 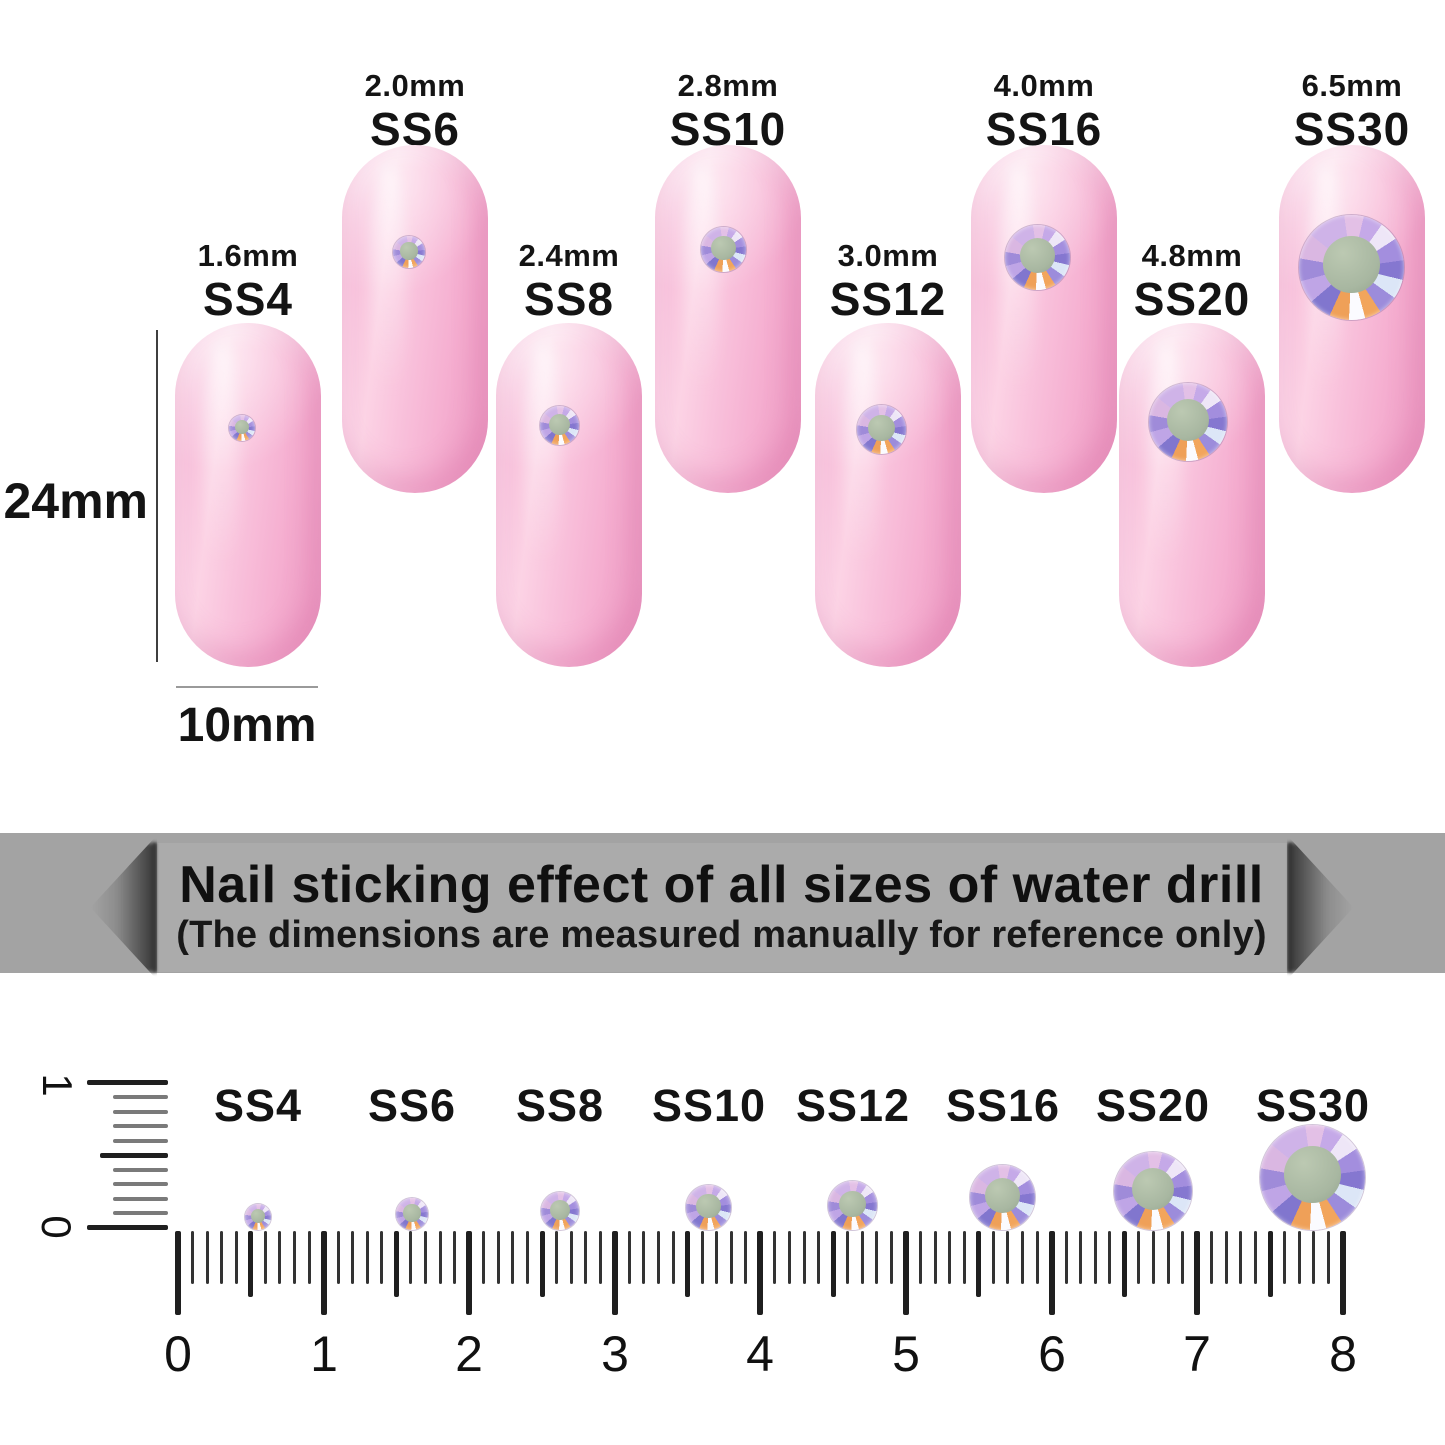 I want to click on ruler-ss-label-ss4: SS4, so click(x=258, y=1105).